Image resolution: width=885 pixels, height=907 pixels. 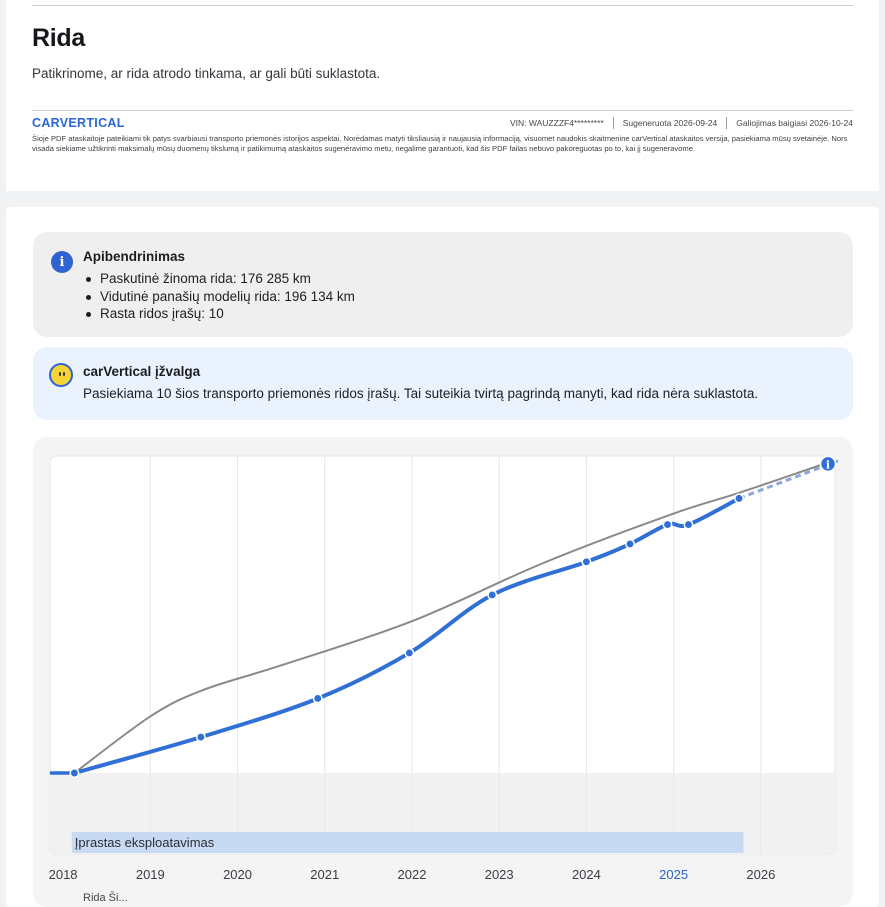 What do you see at coordinates (219, 278) in the screenshot?
I see `summary-item-last-mileage: Paskutinė žinoma rida: 176 285 km` at bounding box center [219, 278].